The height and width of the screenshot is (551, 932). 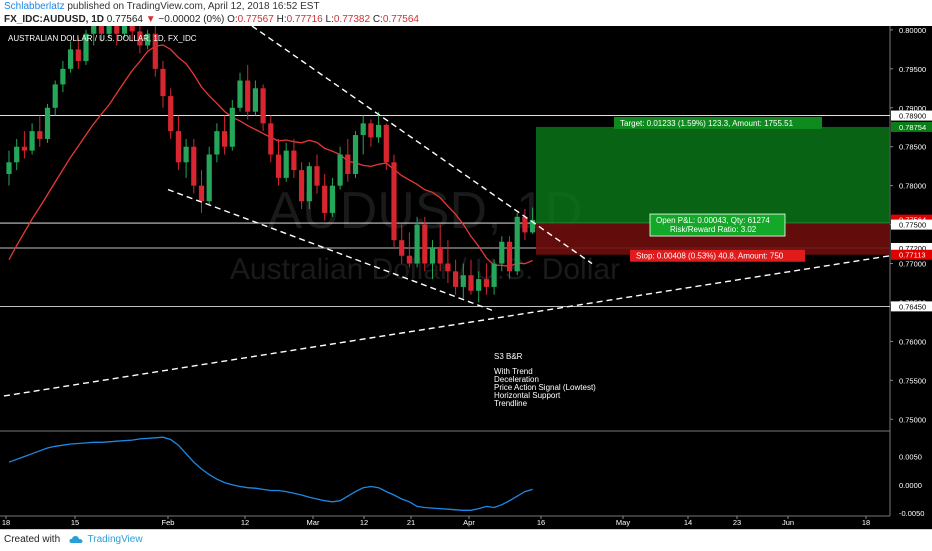 I want to click on level-price-label: 0.78900, so click(x=912, y=116).